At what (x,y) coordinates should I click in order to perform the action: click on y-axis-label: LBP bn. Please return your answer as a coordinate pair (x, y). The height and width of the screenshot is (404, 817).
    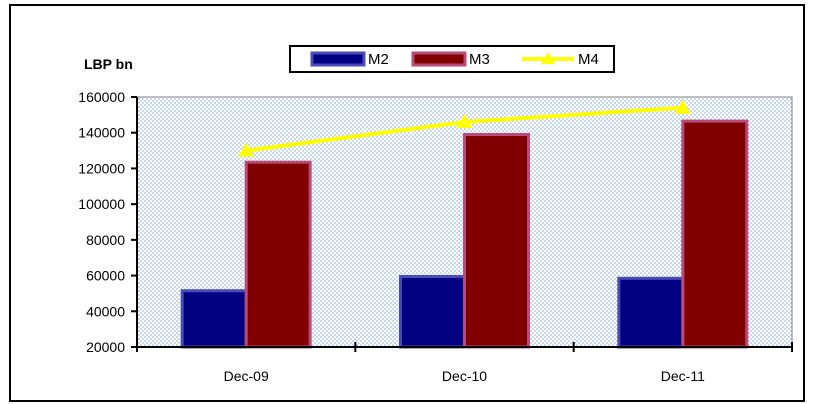
    Looking at the image, I should click on (108, 64).